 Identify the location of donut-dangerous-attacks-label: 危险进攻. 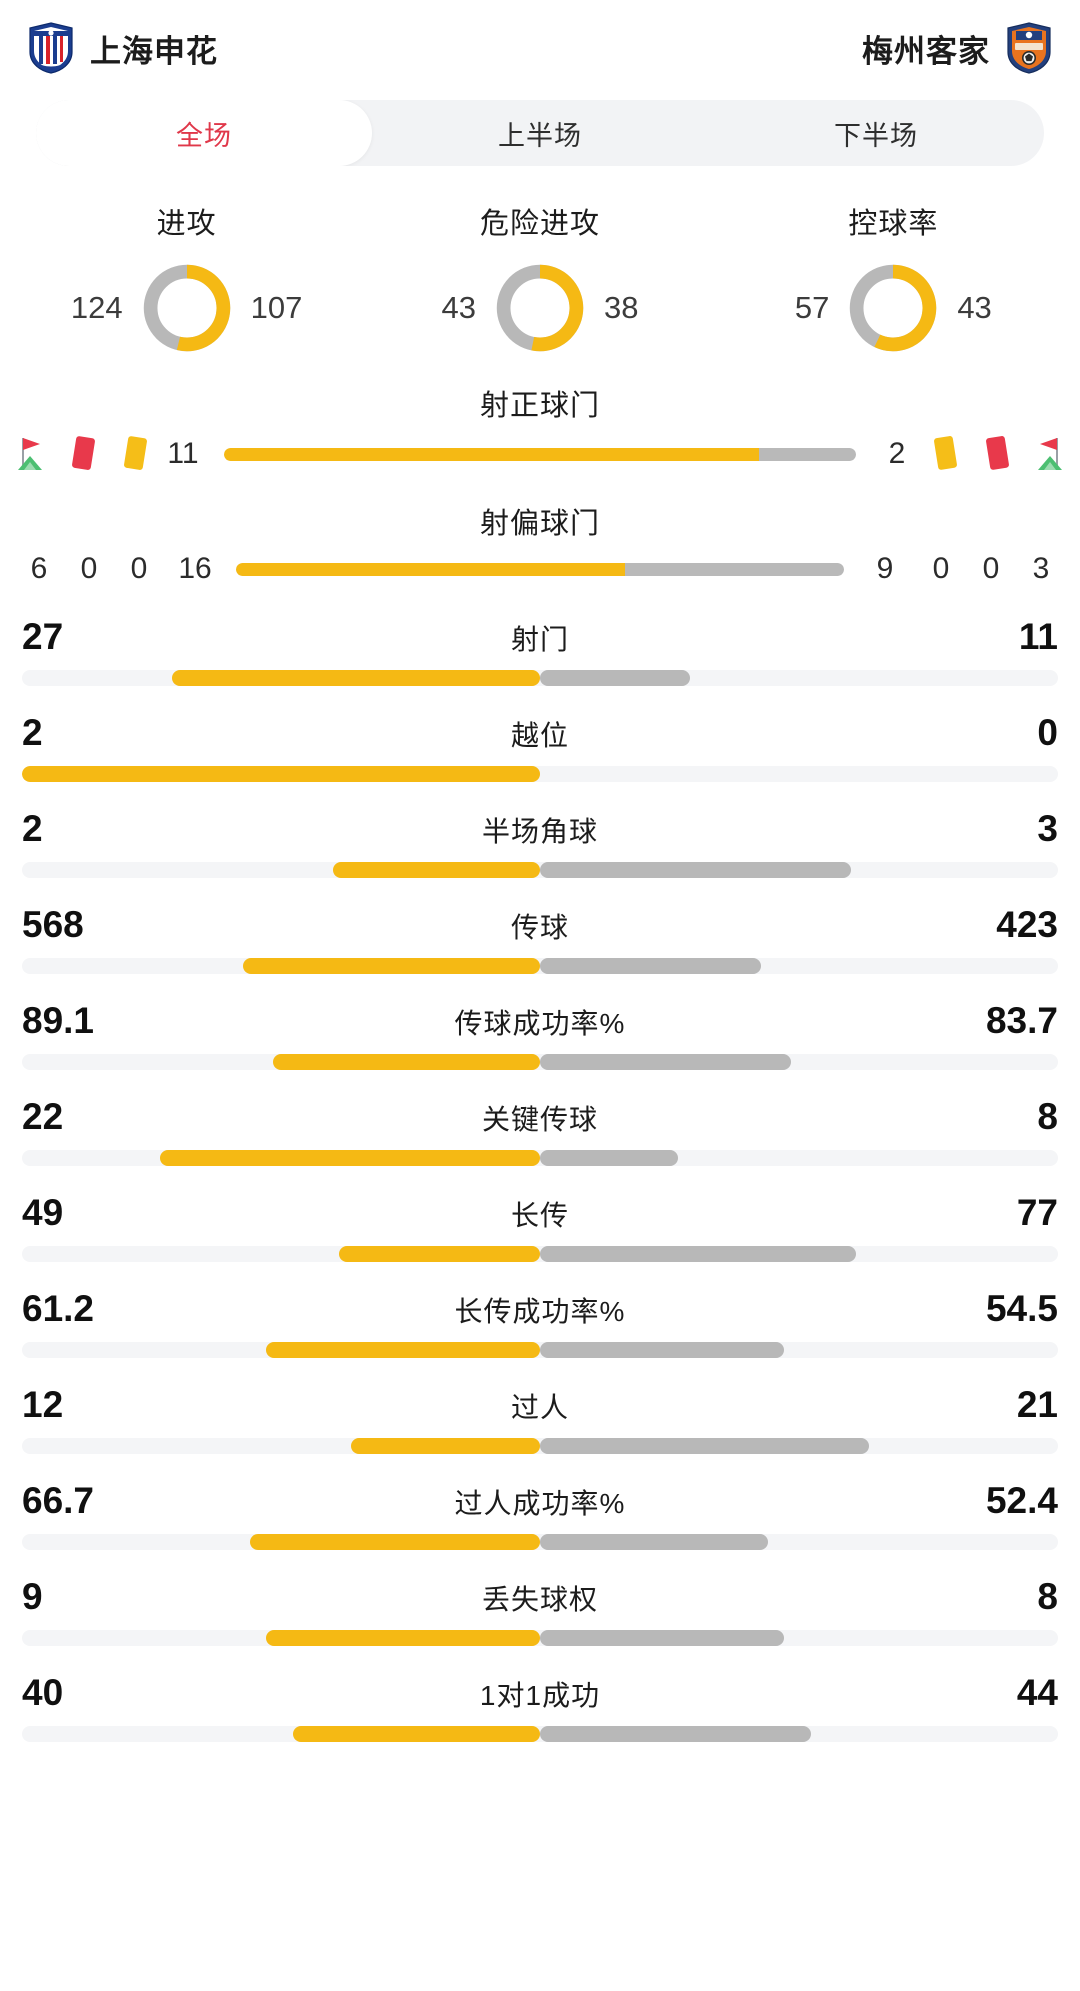
(539, 224).